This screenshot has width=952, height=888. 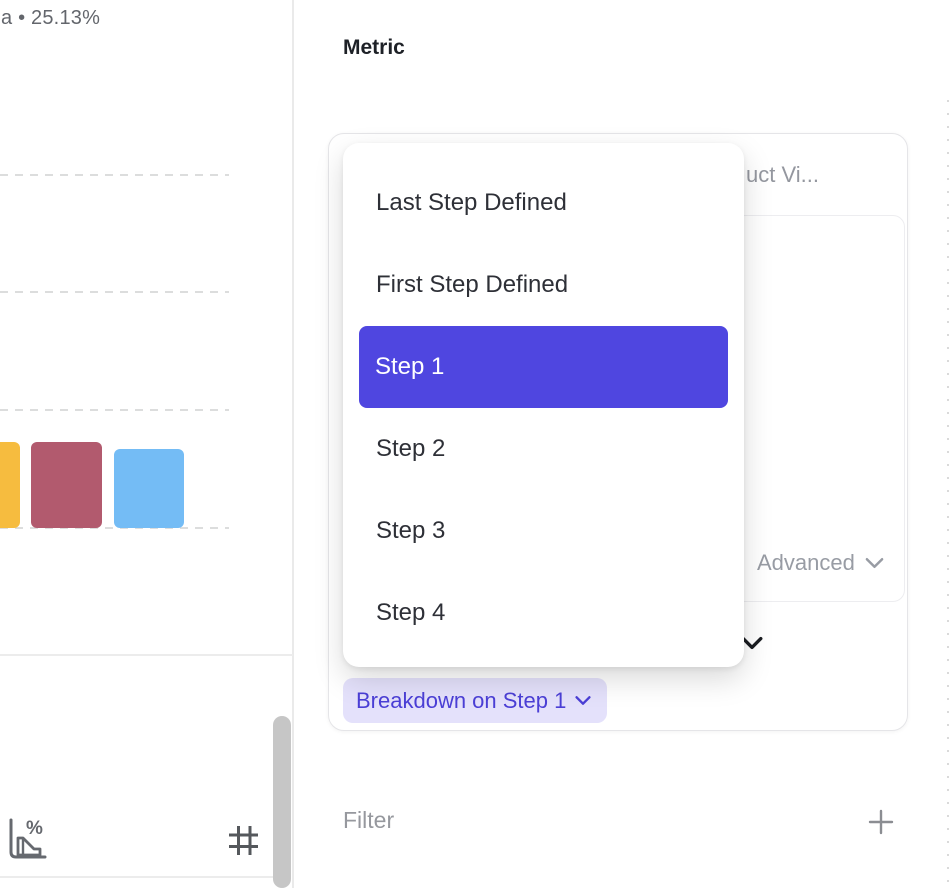 What do you see at coordinates (948, 494) in the screenshot?
I see `drop-zone-dotted-edge` at bounding box center [948, 494].